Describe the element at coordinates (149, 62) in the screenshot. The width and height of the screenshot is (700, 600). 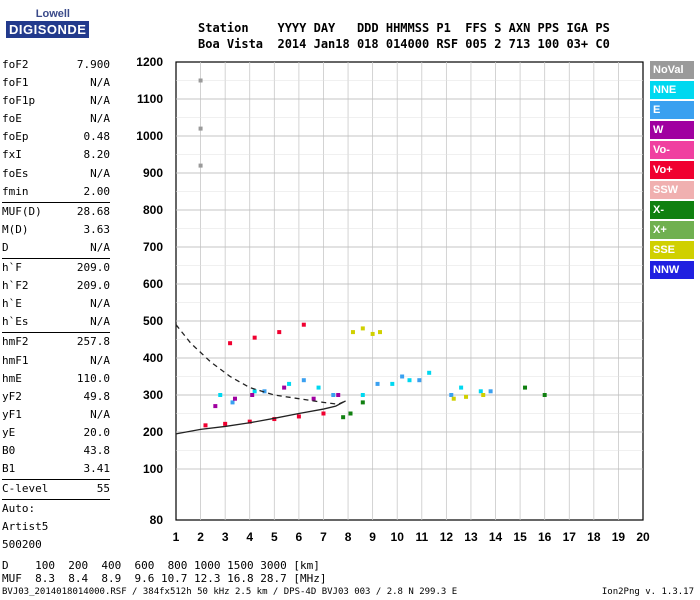
I see `y-tick-label: 1200` at that location.